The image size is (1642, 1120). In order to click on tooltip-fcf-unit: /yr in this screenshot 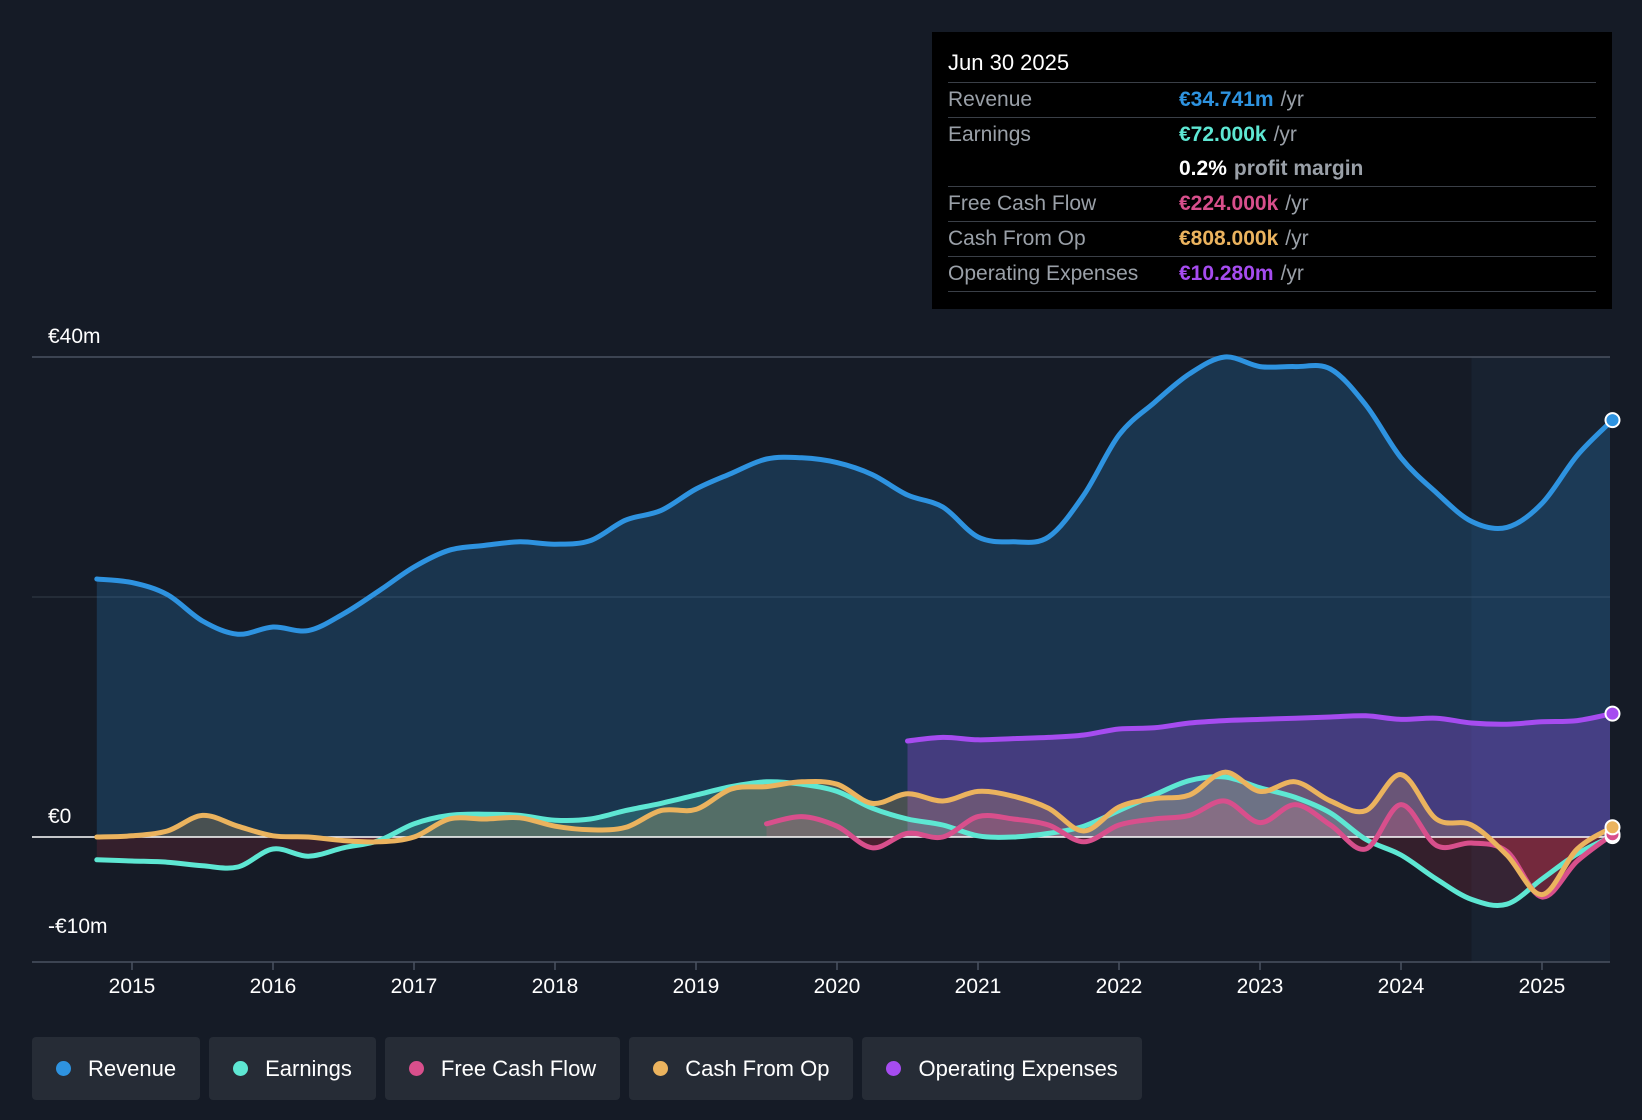, I will do `click(1297, 203)`.